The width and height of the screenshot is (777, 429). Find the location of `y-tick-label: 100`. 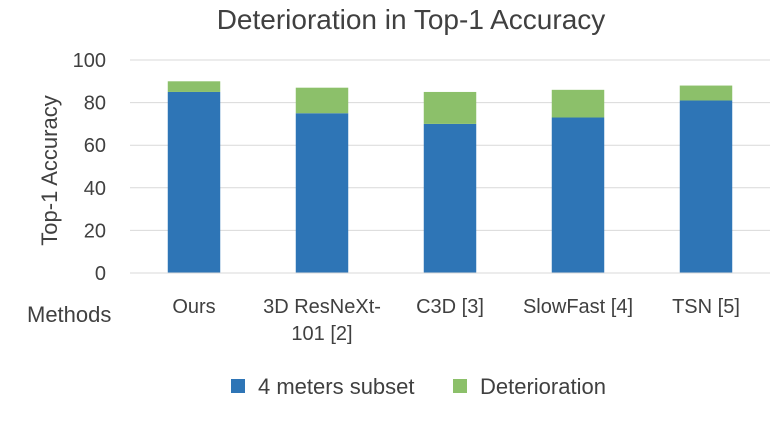

y-tick-label: 100 is located at coordinates (89, 61).